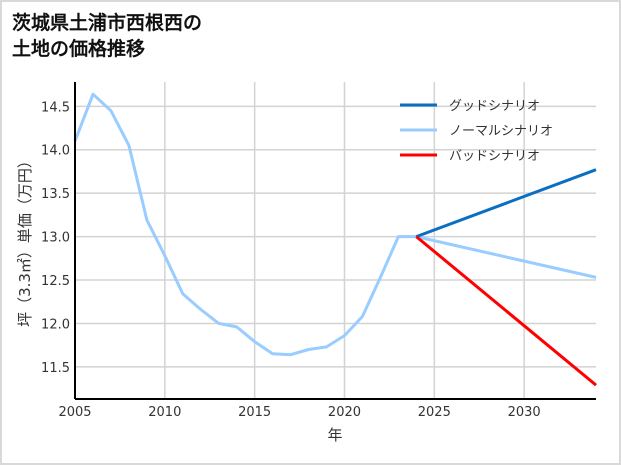 This screenshot has height=465, width=621. I want to click on x-tick-label: 2030, so click(524, 412).